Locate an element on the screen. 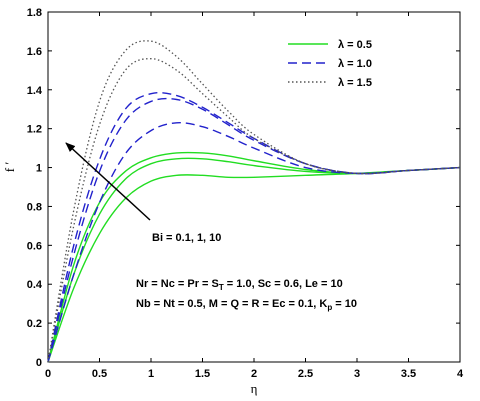 This screenshot has width=480, height=401. x-tick-label: 1 is located at coordinates (151, 374).